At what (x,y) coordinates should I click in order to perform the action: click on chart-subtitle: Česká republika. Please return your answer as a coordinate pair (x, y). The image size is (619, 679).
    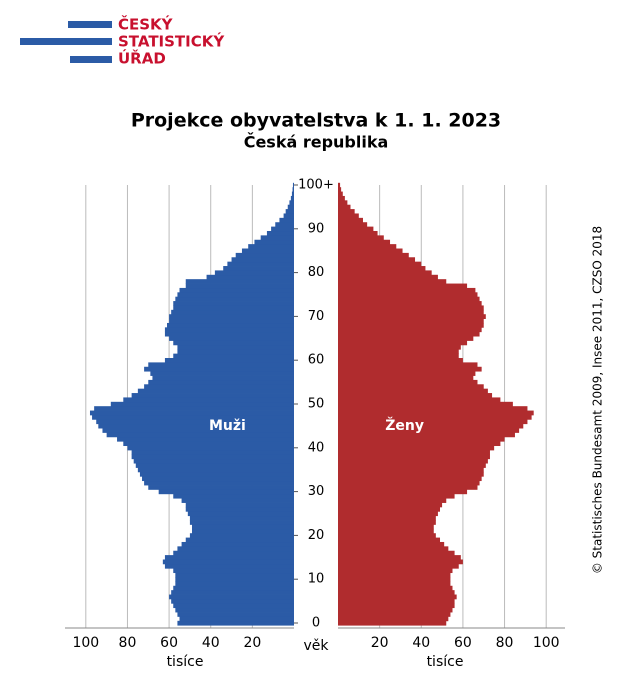
    Looking at the image, I should click on (316, 142).